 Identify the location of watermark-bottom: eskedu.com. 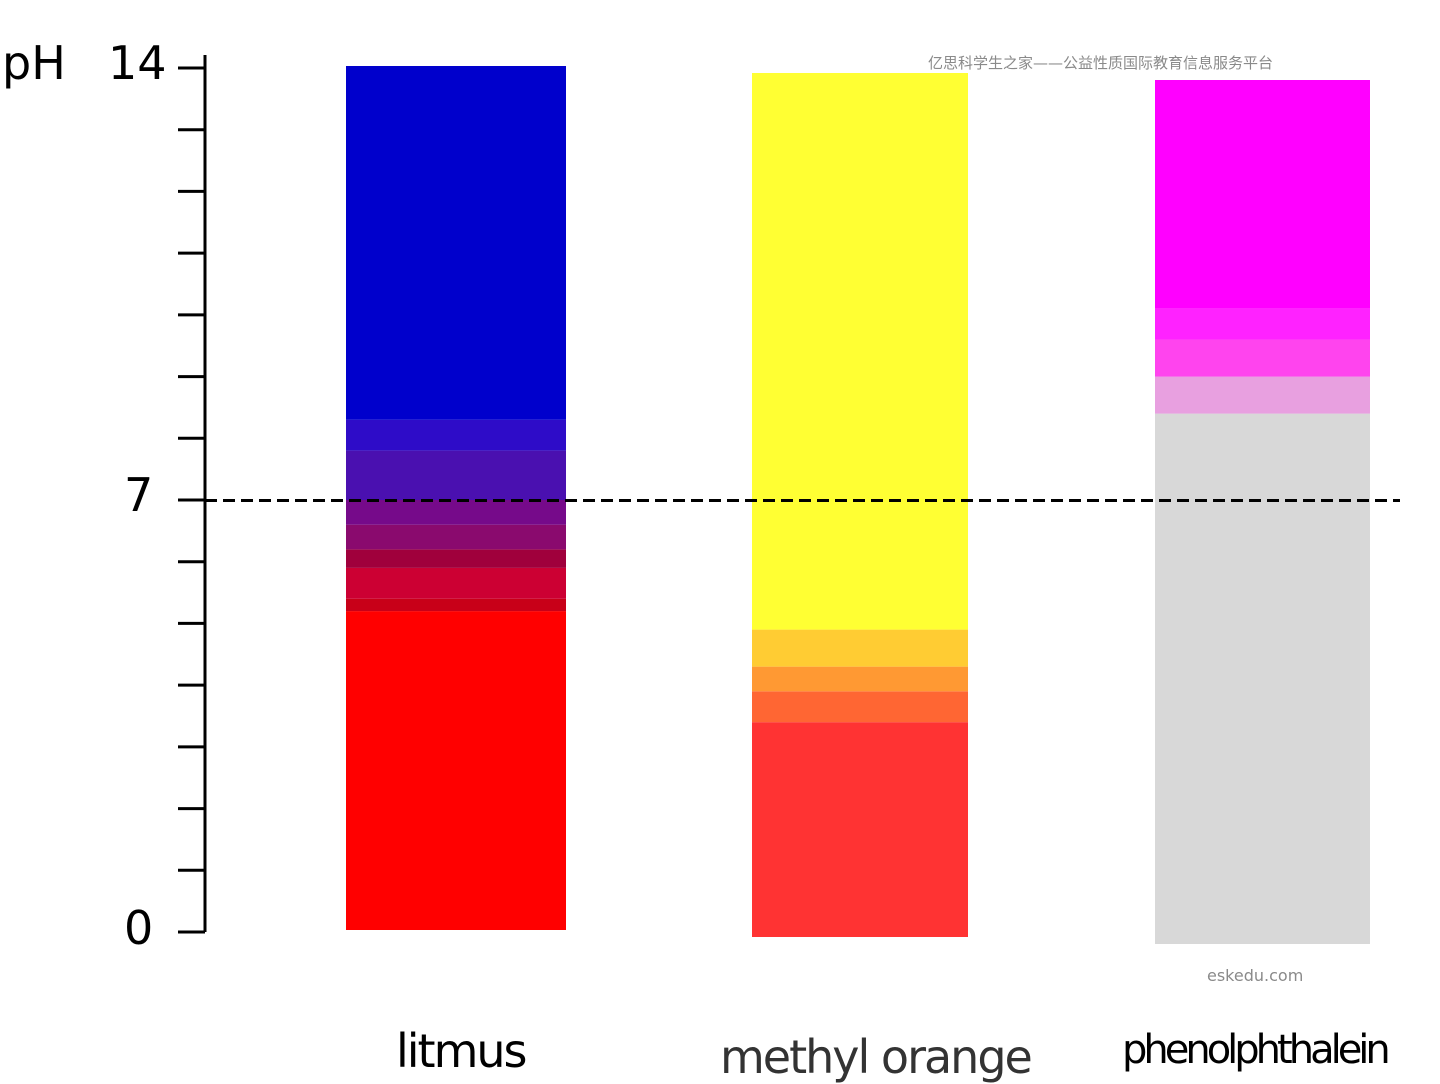
(1255, 975).